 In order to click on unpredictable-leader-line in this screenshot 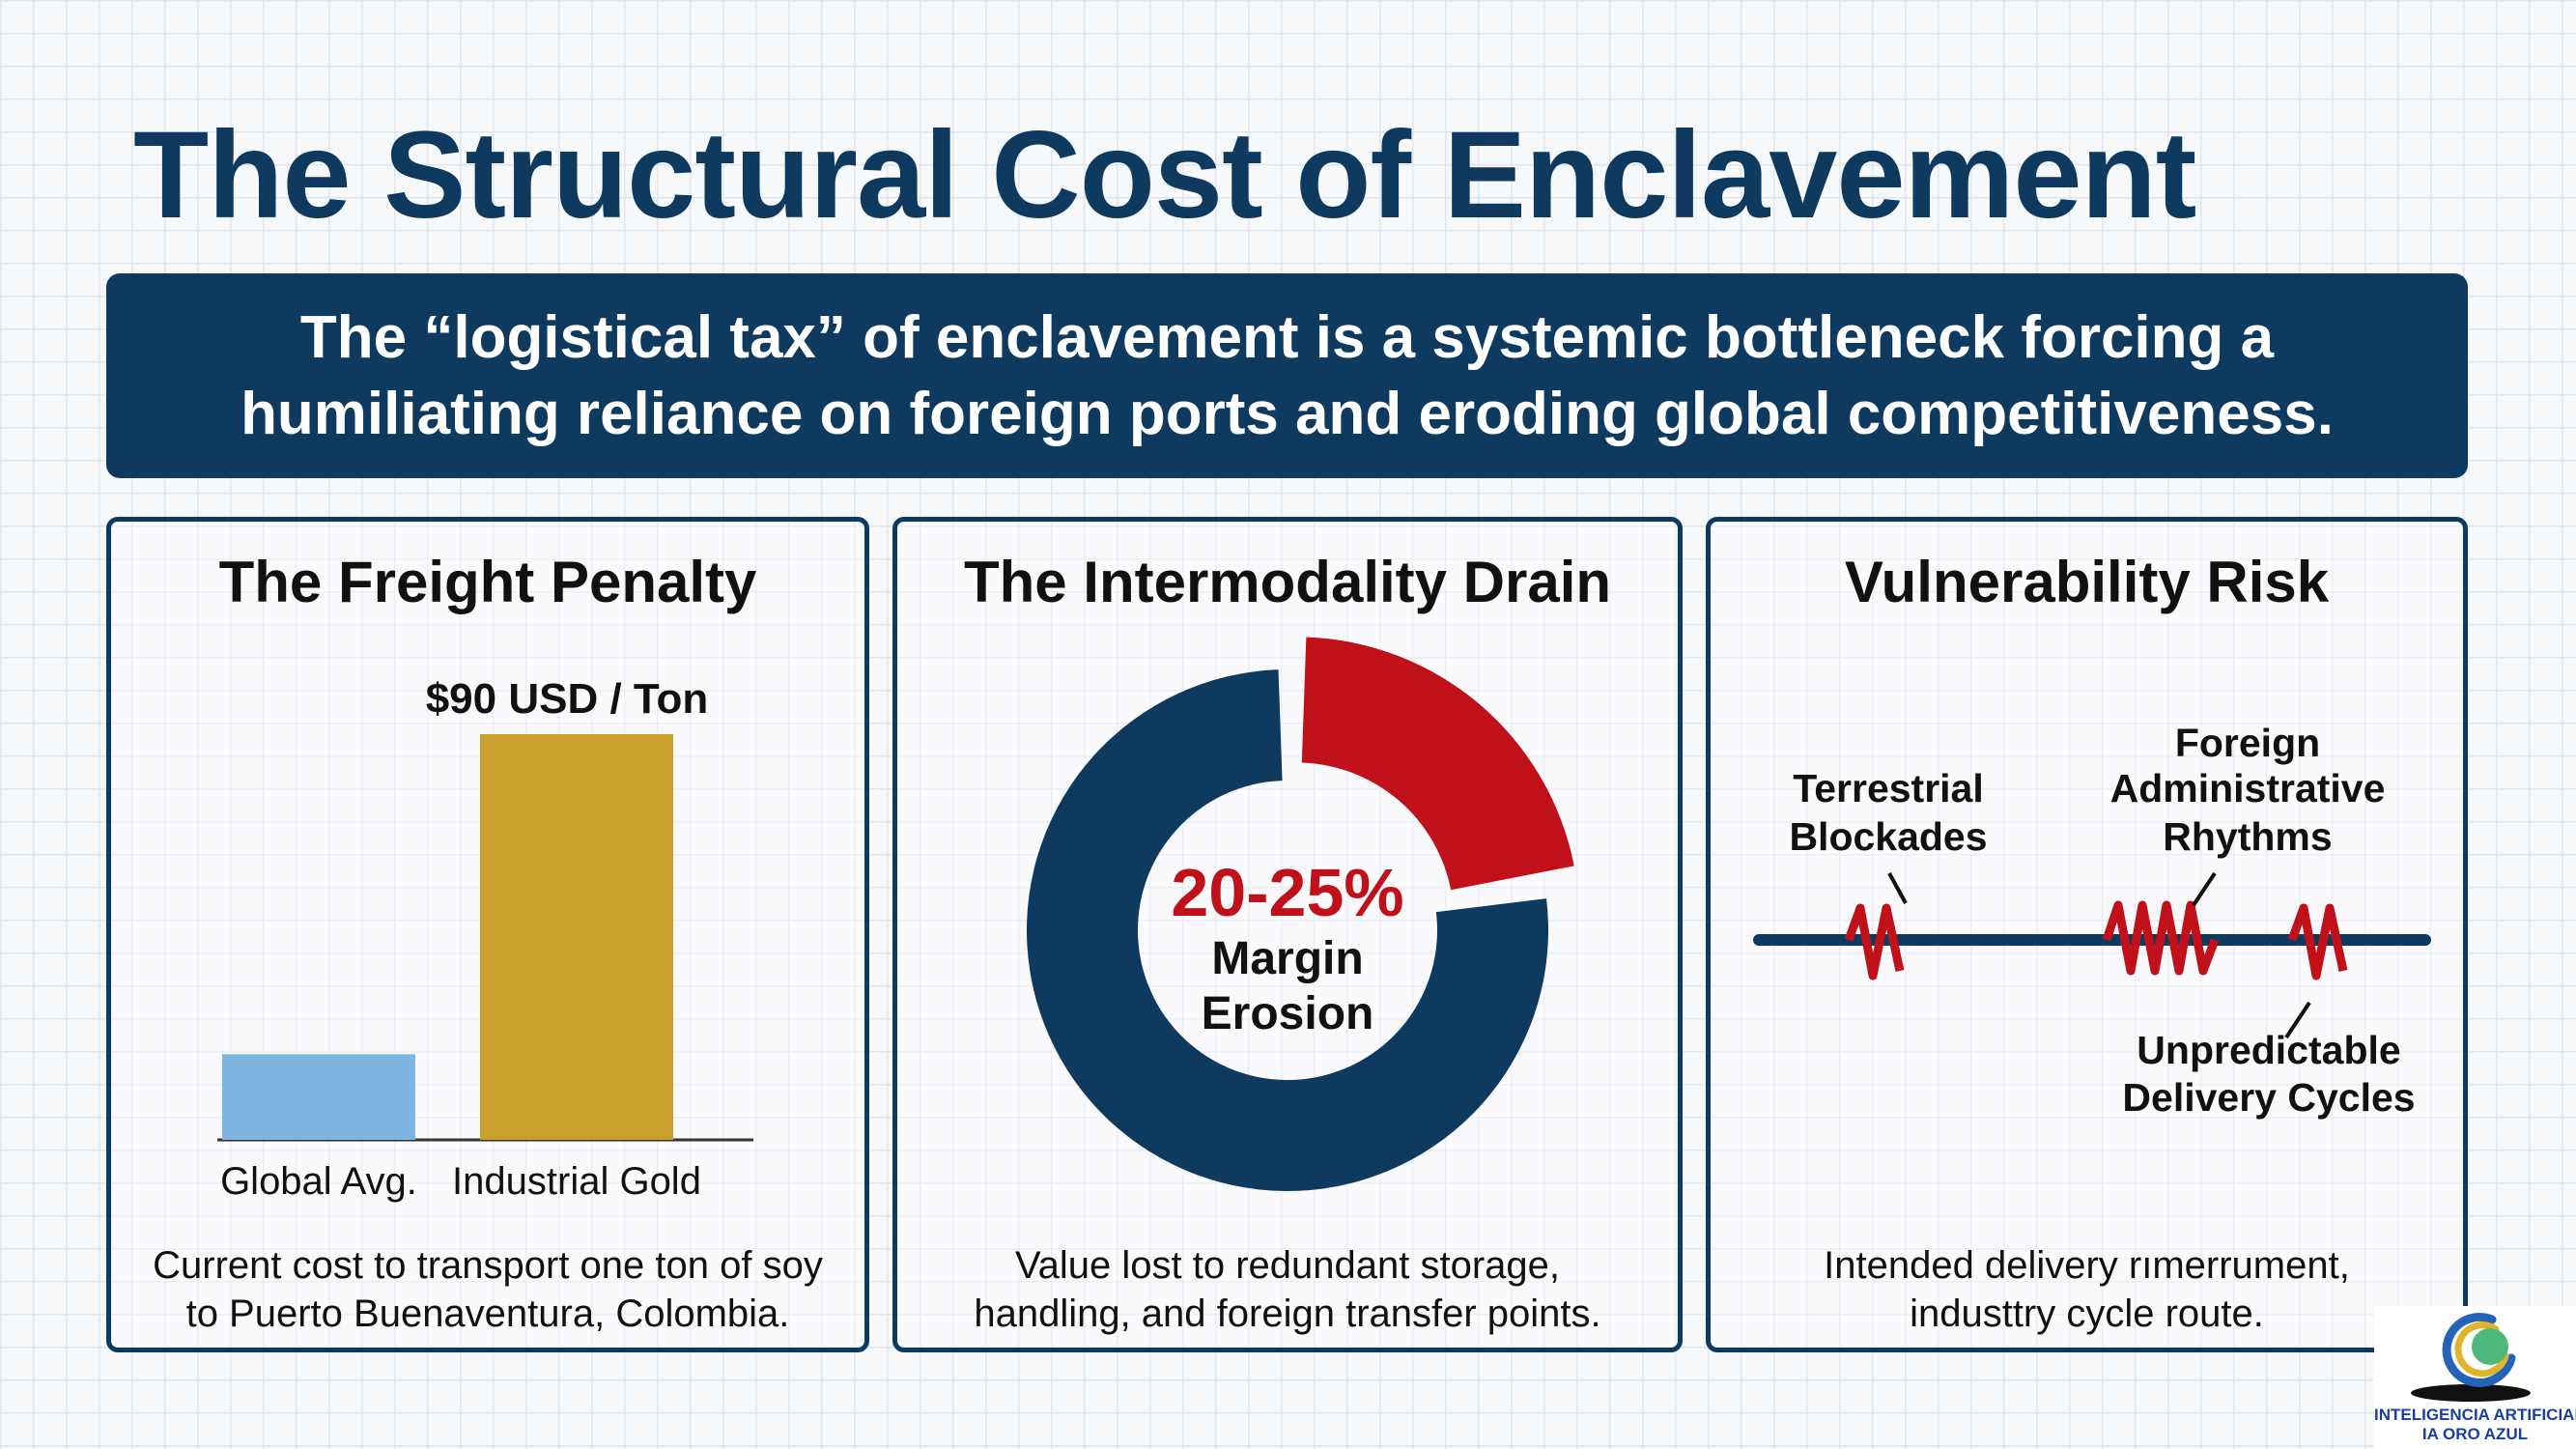, I will do `click(2297, 1020)`.